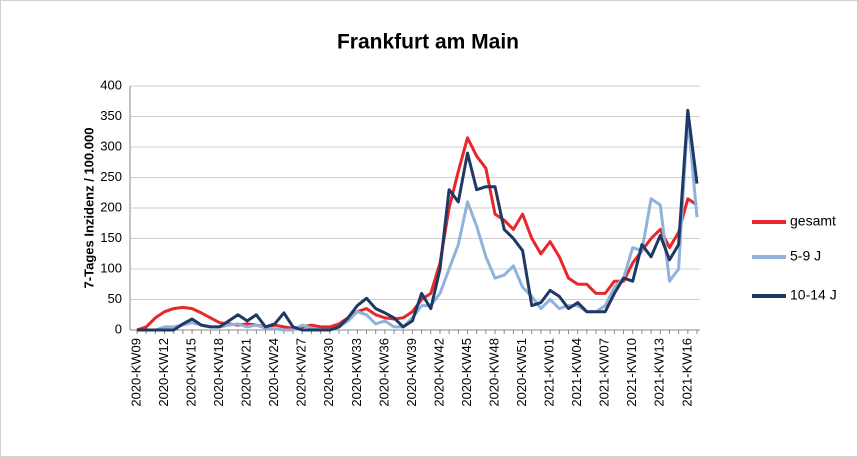 The image size is (858, 457). I want to click on y-tick-label: 0, so click(118, 328).